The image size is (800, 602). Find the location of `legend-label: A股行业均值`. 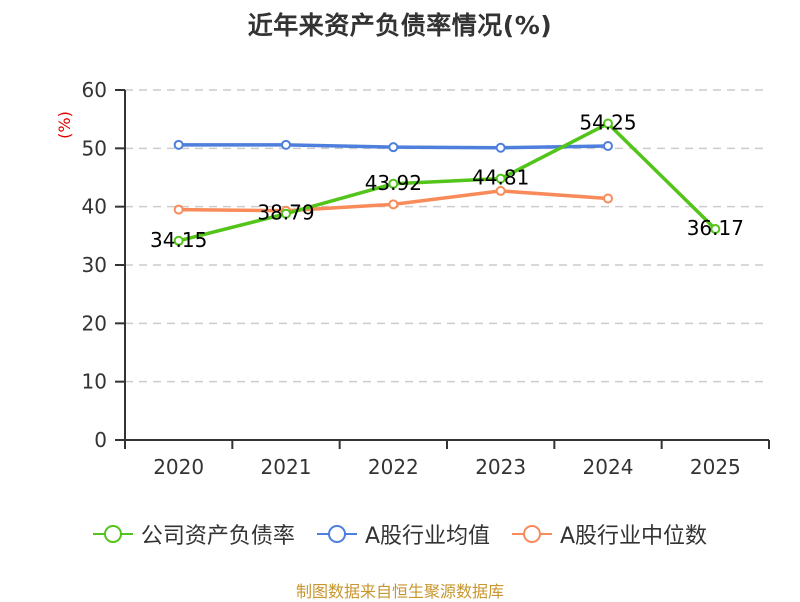

legend-label: A股行业均值 is located at coordinates (427, 536).